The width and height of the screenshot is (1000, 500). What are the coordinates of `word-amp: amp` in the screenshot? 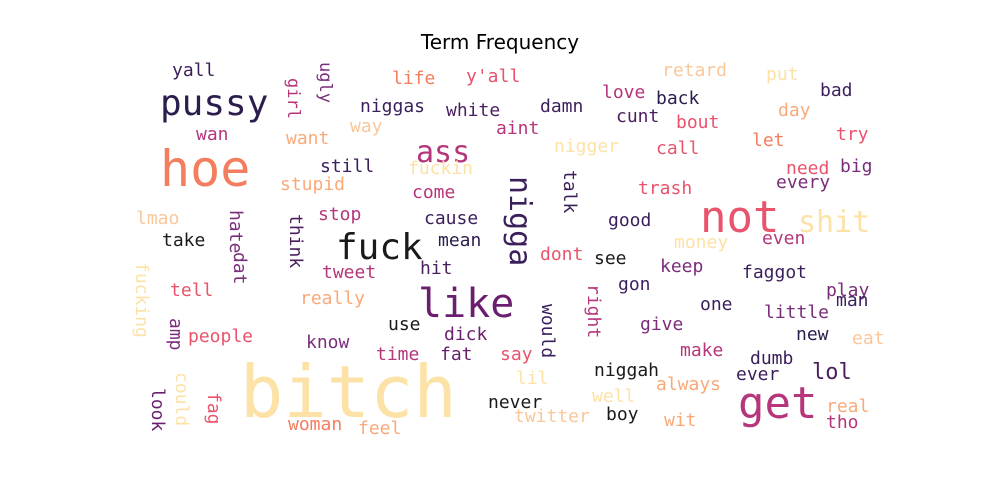 It's located at (175, 334).